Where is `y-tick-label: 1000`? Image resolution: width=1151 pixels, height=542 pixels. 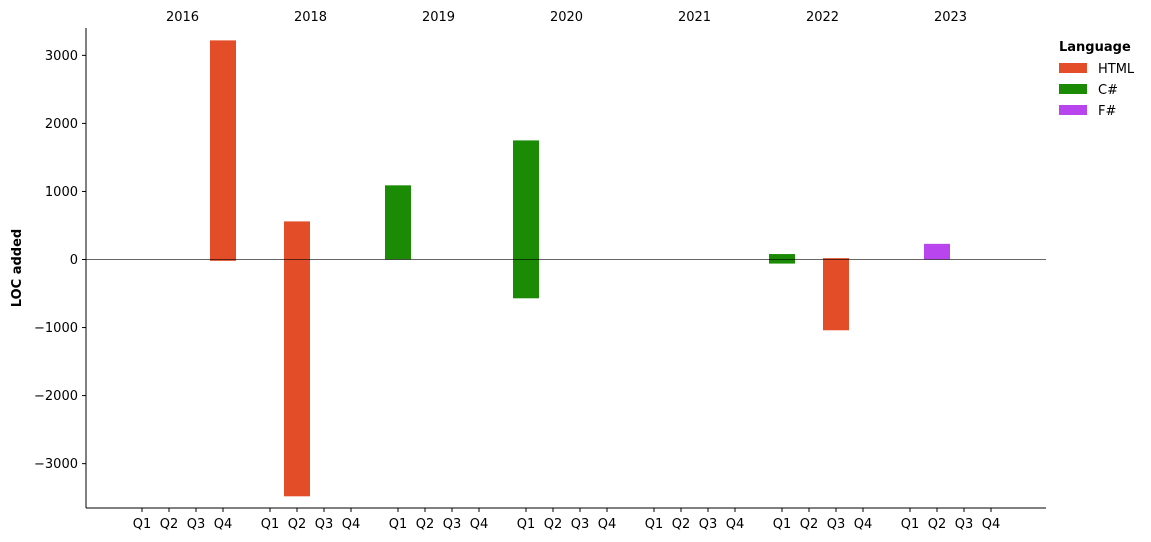 y-tick-label: 1000 is located at coordinates (61, 192).